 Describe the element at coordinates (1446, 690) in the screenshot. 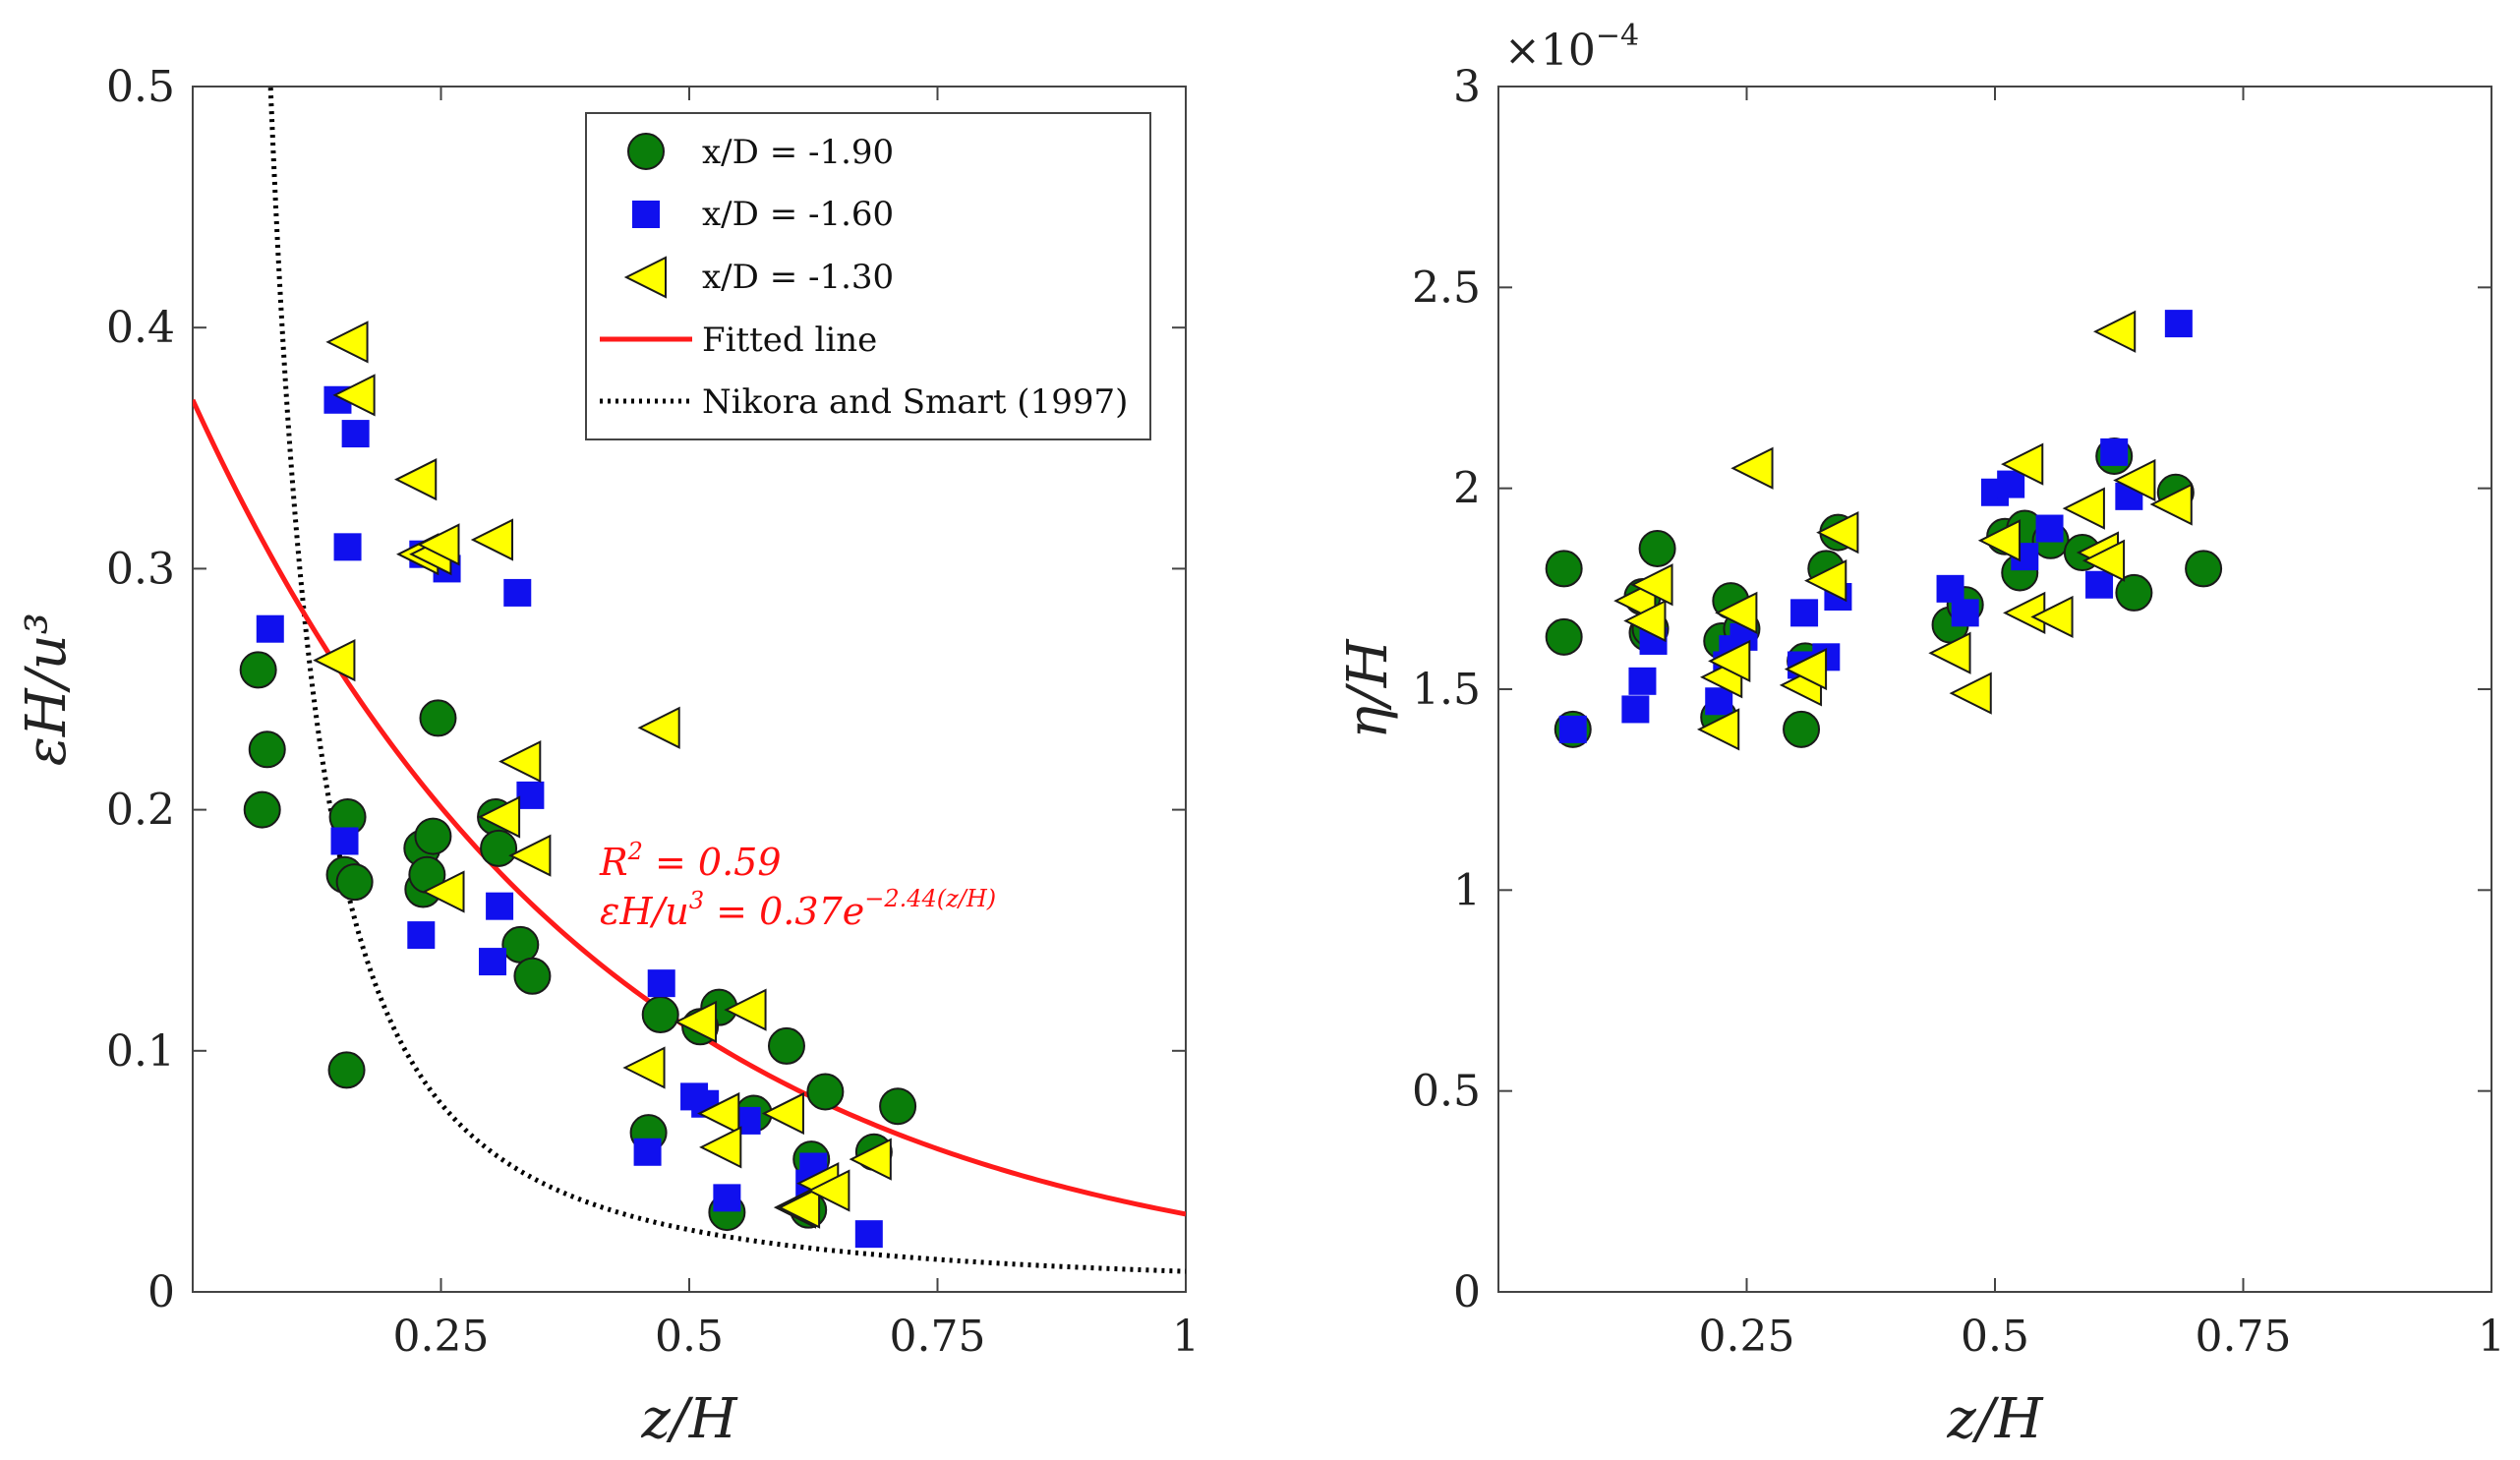

I see `right-y-tick-label: 1.5` at that location.